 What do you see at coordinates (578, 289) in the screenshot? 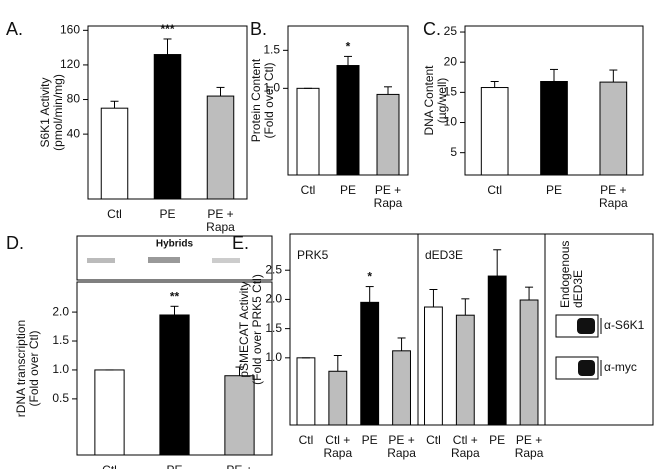
I see `blot-lane-label: dED3E` at bounding box center [578, 289].